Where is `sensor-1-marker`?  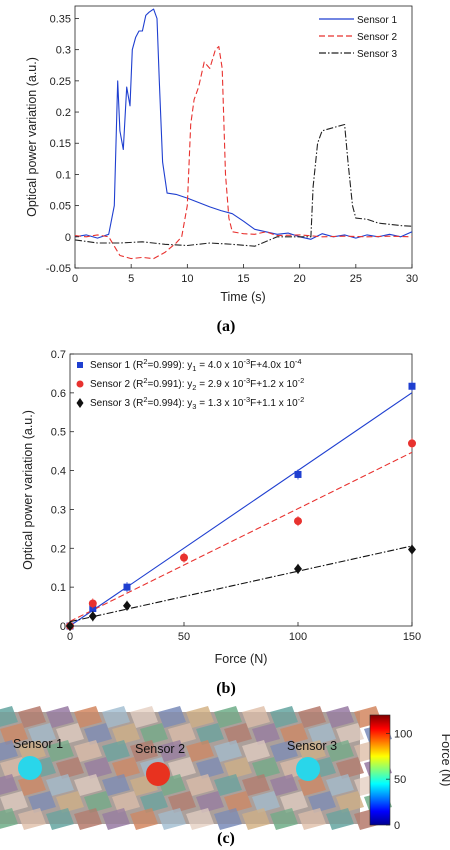 sensor-1-marker is located at coordinates (30, 768).